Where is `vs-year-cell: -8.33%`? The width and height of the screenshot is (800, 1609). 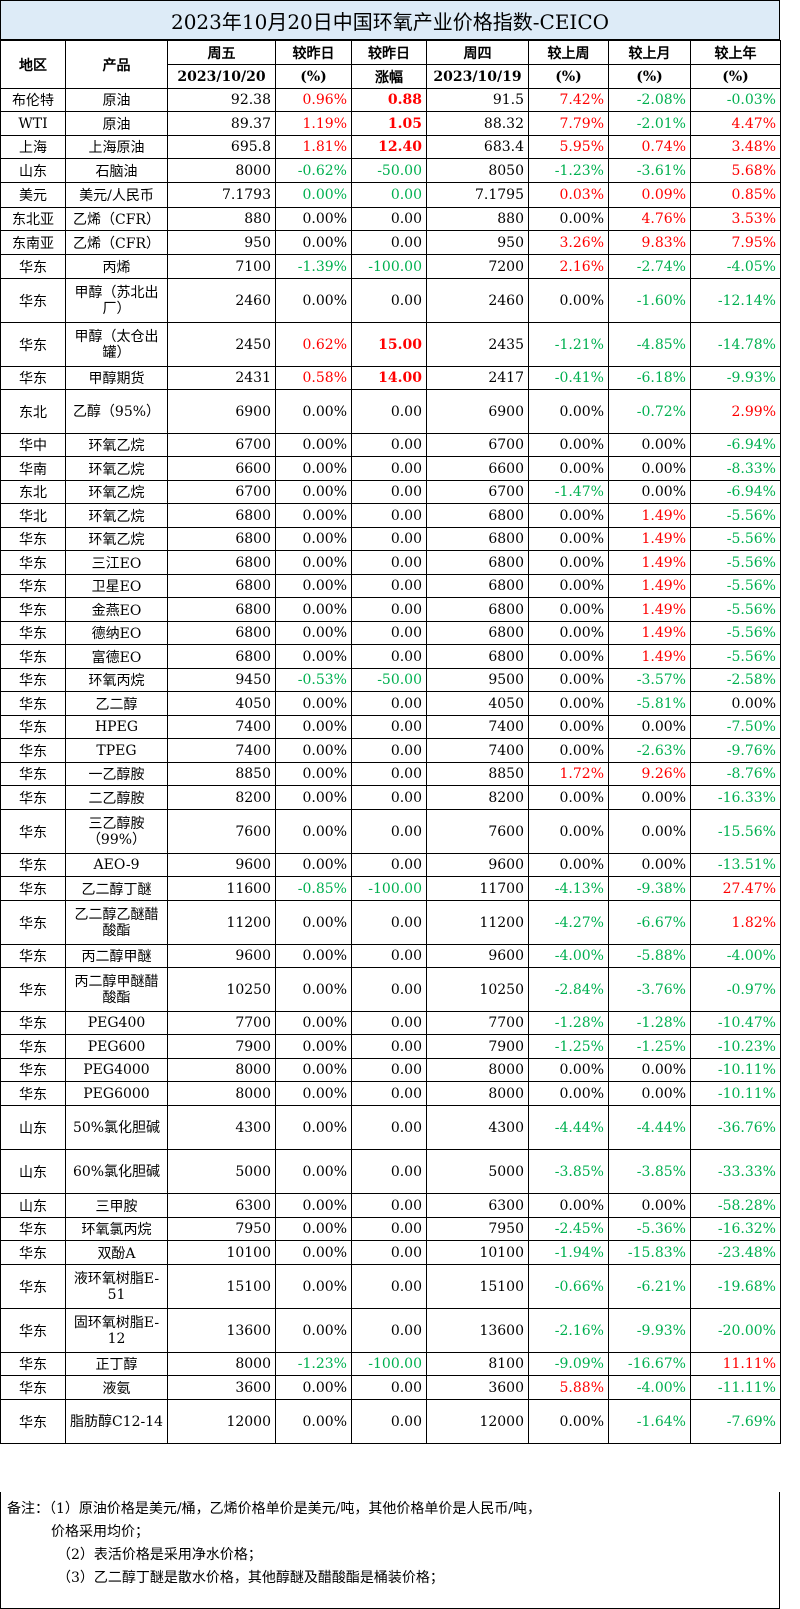 vs-year-cell: -8.33% is located at coordinates (735, 468).